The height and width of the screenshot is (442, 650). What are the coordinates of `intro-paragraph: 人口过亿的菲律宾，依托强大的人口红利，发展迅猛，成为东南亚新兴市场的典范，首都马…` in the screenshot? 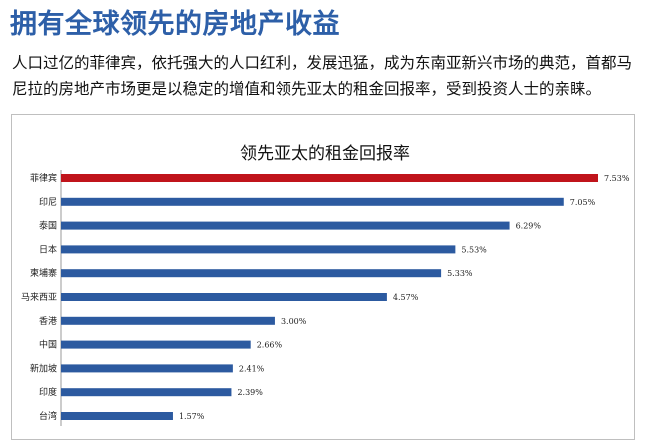 It's located at (322, 76).